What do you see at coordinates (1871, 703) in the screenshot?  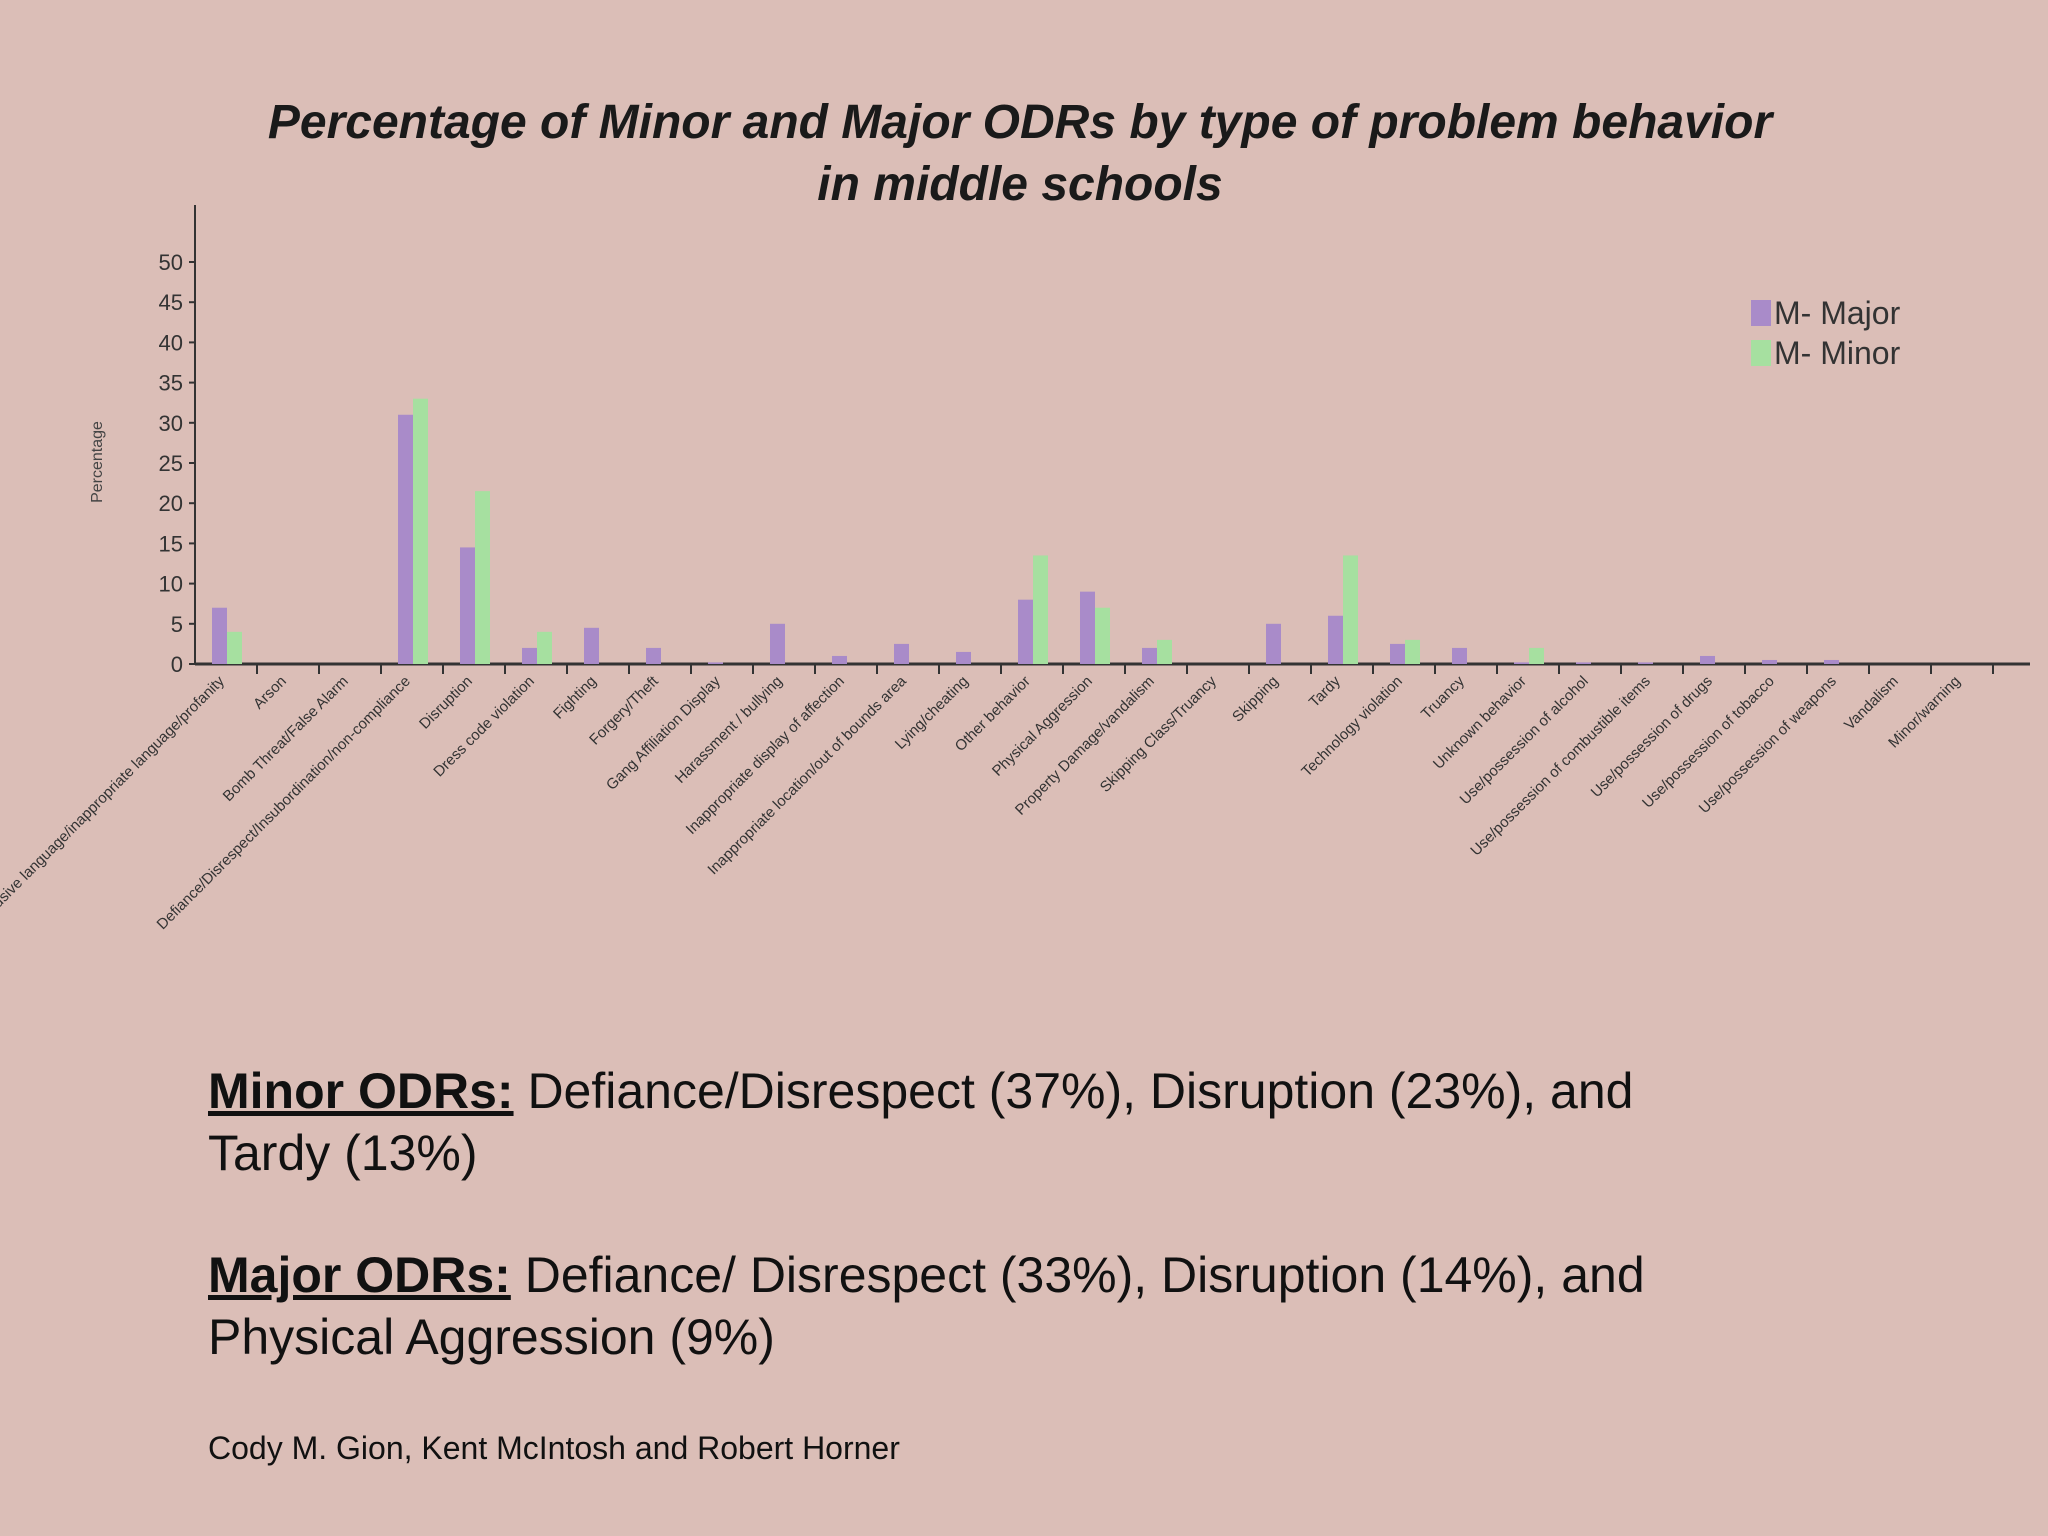 I see `x-tick-label: Vandalism` at bounding box center [1871, 703].